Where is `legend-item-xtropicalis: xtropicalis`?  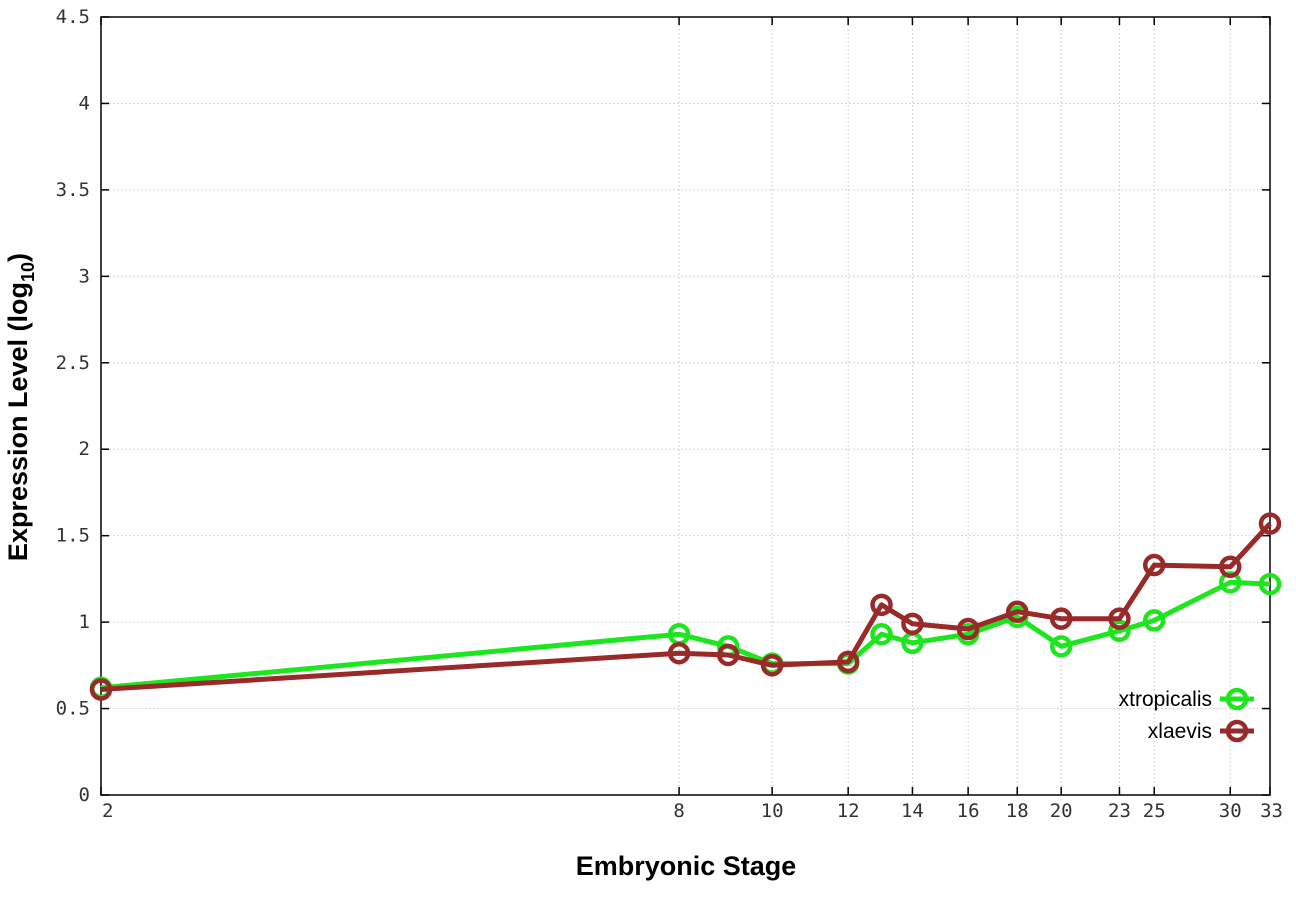
legend-item-xtropicalis: xtropicalis is located at coordinates (1186, 699).